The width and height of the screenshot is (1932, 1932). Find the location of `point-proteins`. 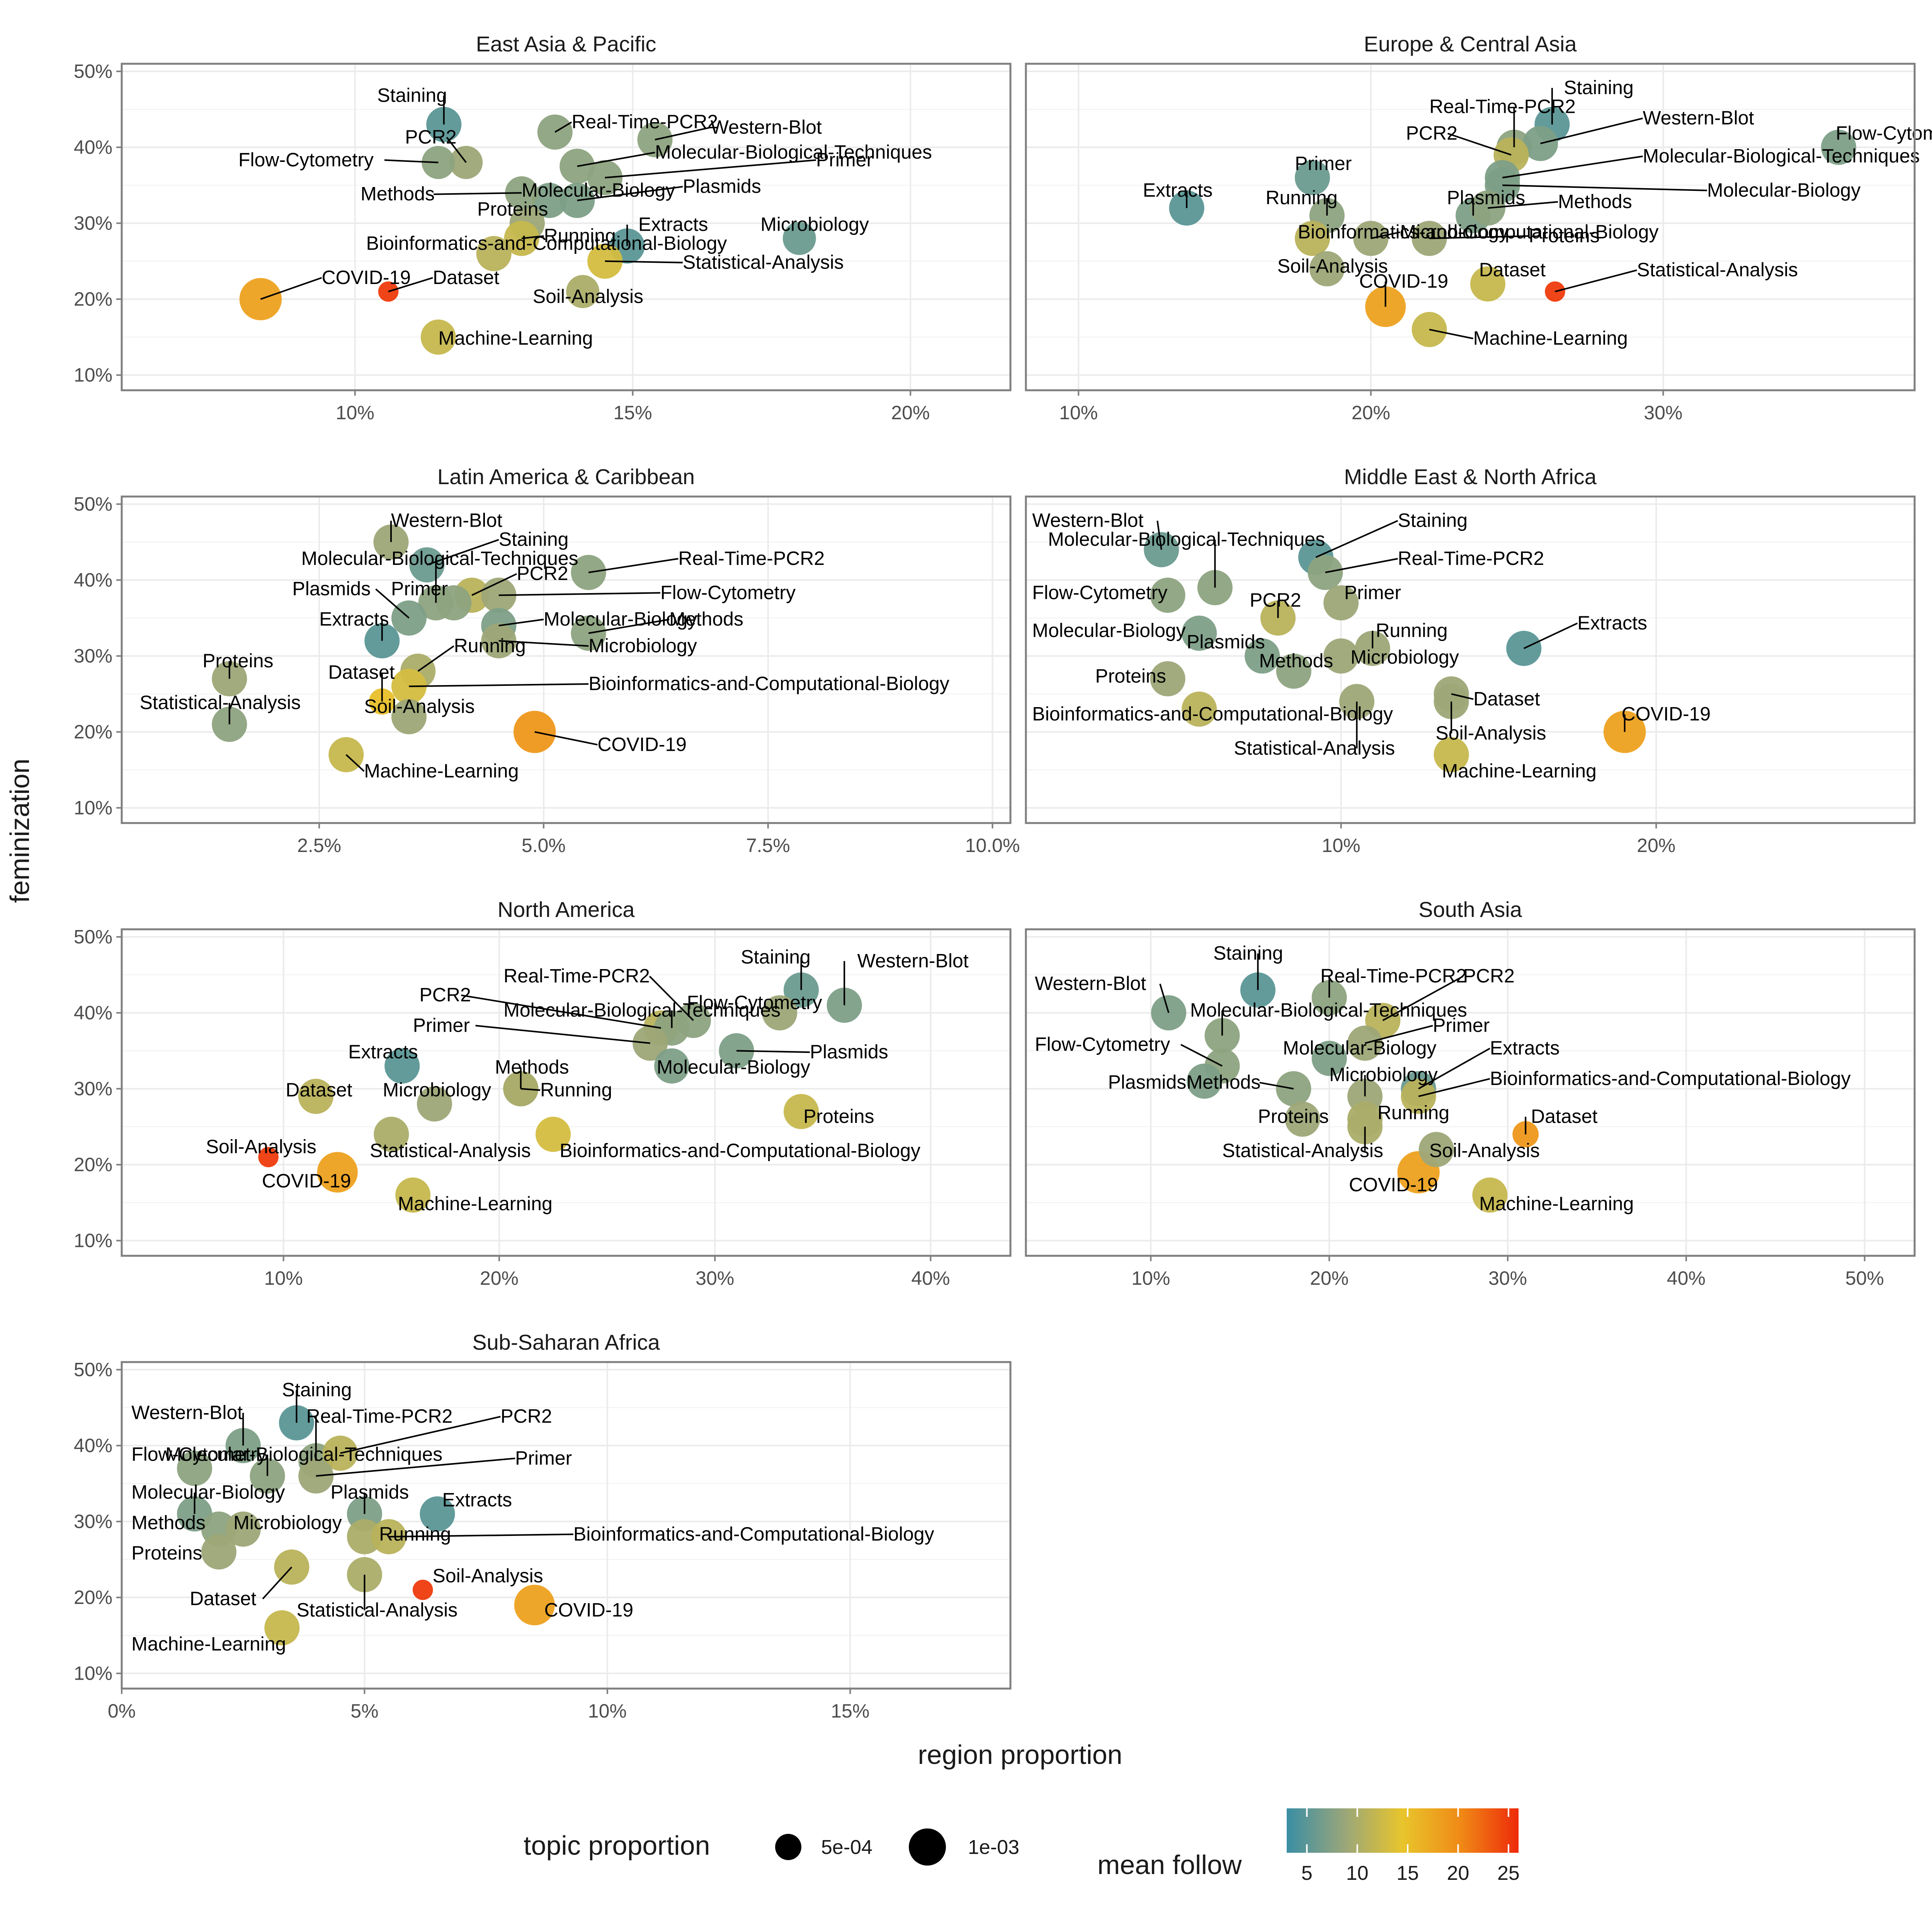

point-proteins is located at coordinates (218, 1552).